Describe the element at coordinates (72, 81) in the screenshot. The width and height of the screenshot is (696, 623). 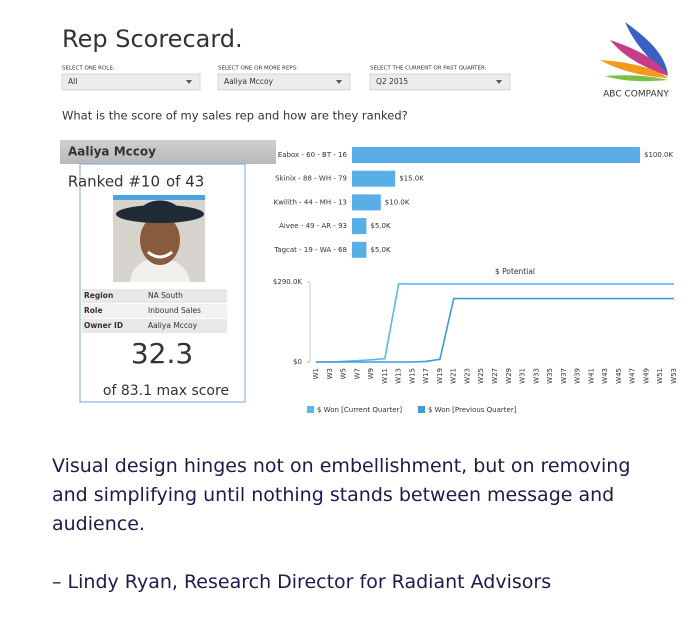
I see `dropdown-value: All` at that location.